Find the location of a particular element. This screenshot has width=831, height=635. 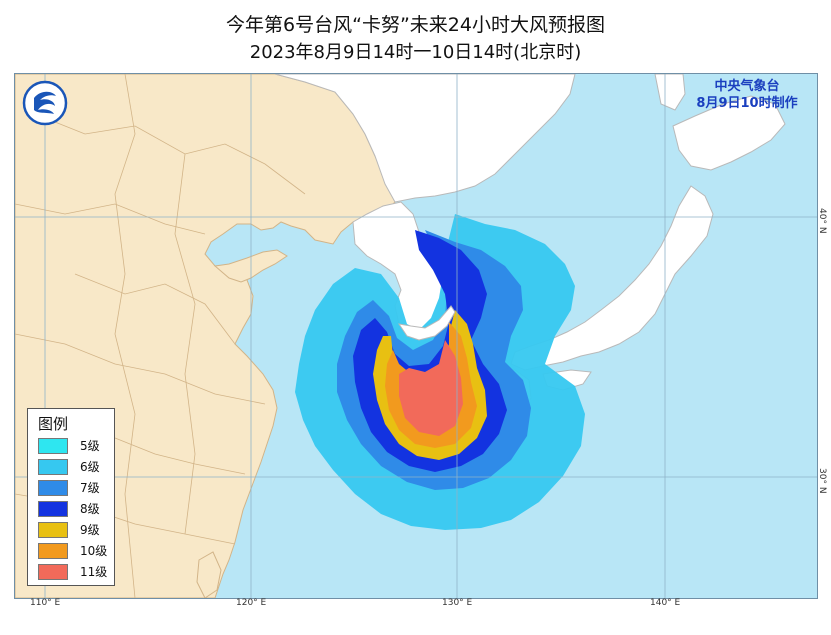

legend-label: 9级 is located at coordinates (90, 530).